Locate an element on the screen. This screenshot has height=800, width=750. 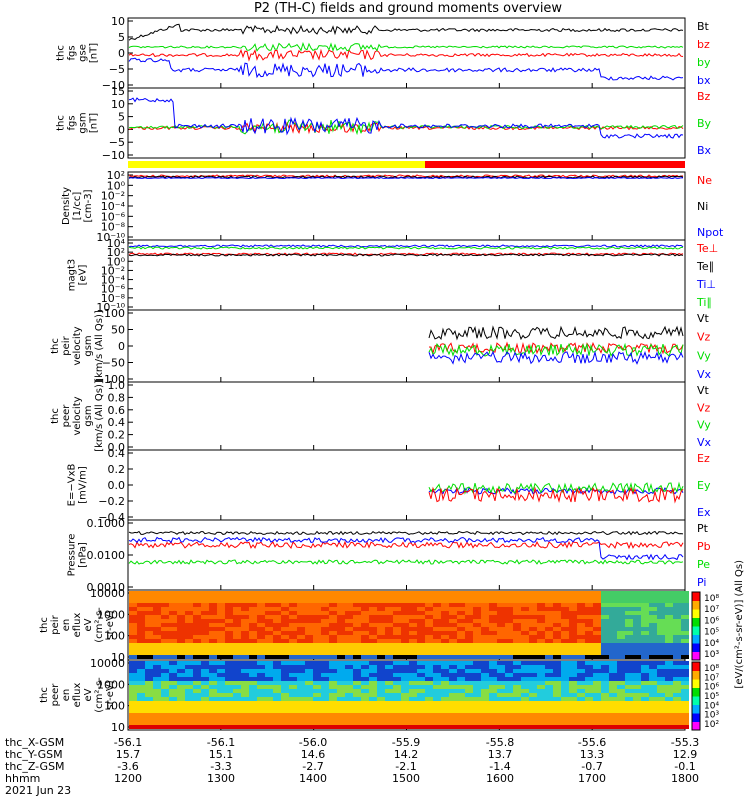
series-Vz is located at coordinates (556, 348).